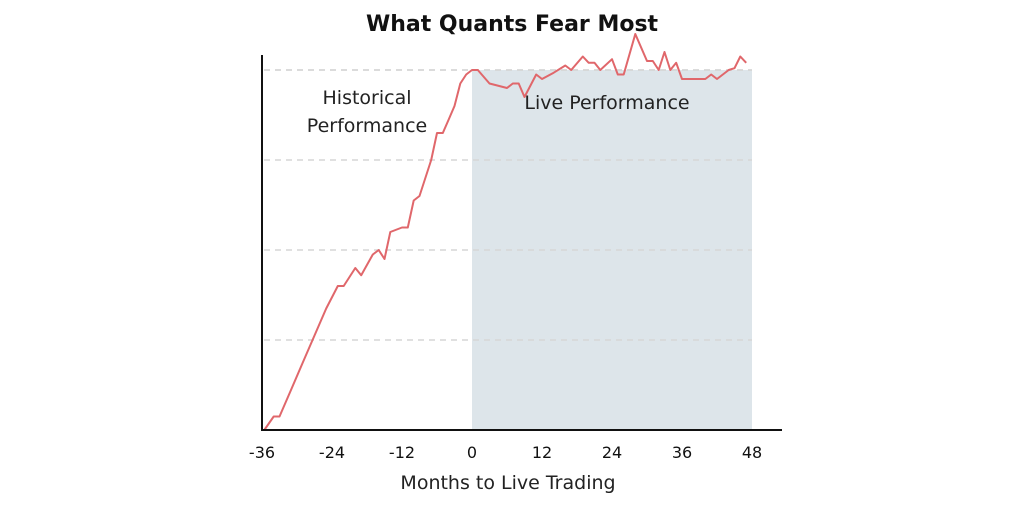 This screenshot has height=512, width=1024. I want to click on chart-title: What Quants Fear Most, so click(512, 24).